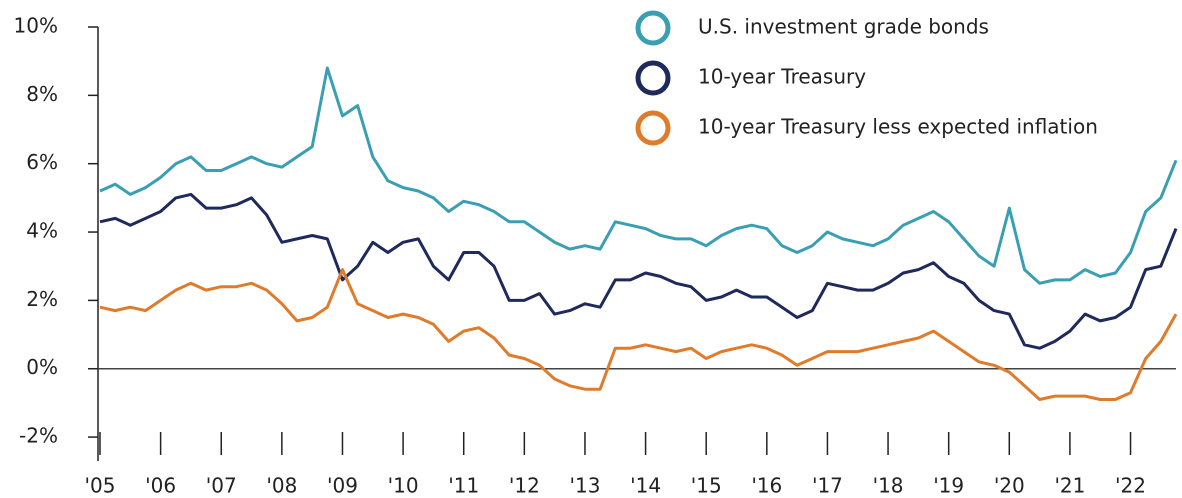 This screenshot has height=498, width=1182. Describe the element at coordinates (843, 27) in the screenshot. I see `legend-label: U.S. investment grade bonds` at that location.